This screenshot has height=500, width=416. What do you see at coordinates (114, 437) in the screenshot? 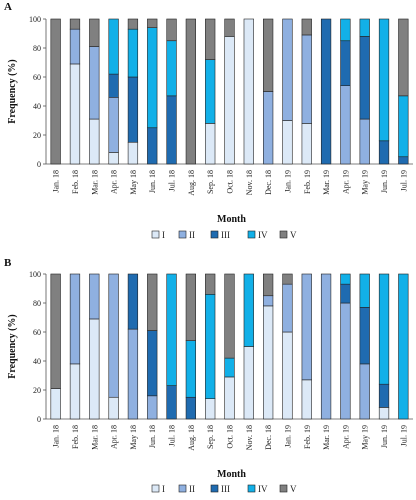
I see `x-tick-label: Apr. 18` at bounding box center [114, 437].